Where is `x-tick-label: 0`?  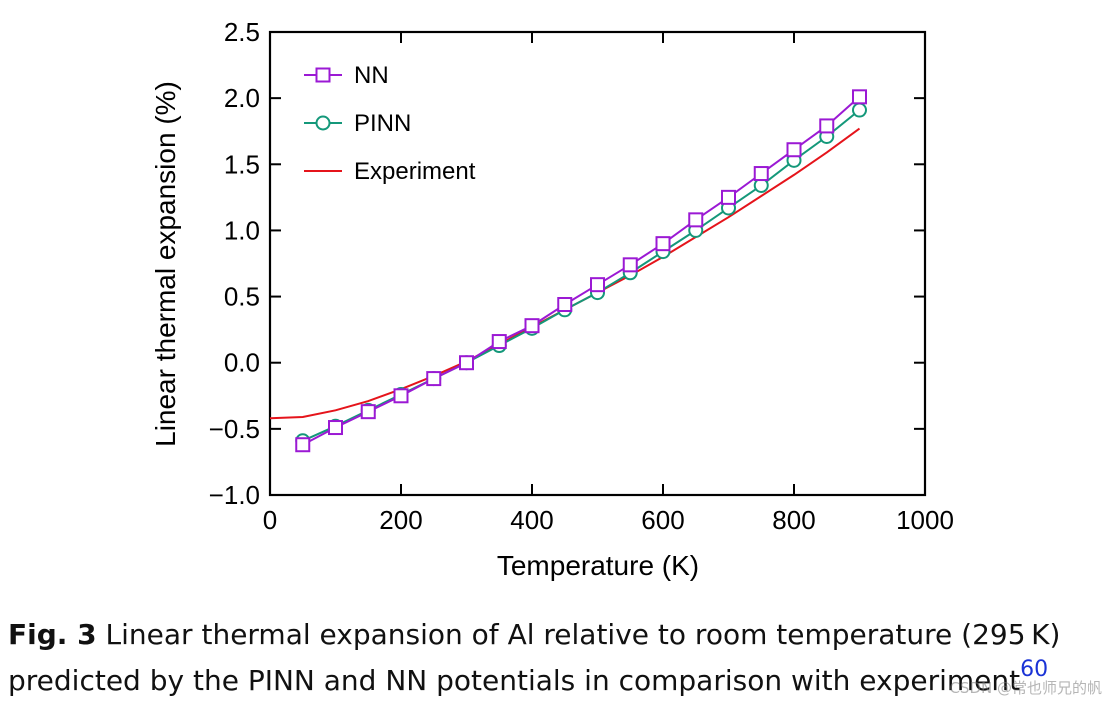
x-tick-label: 0 is located at coordinates (270, 520).